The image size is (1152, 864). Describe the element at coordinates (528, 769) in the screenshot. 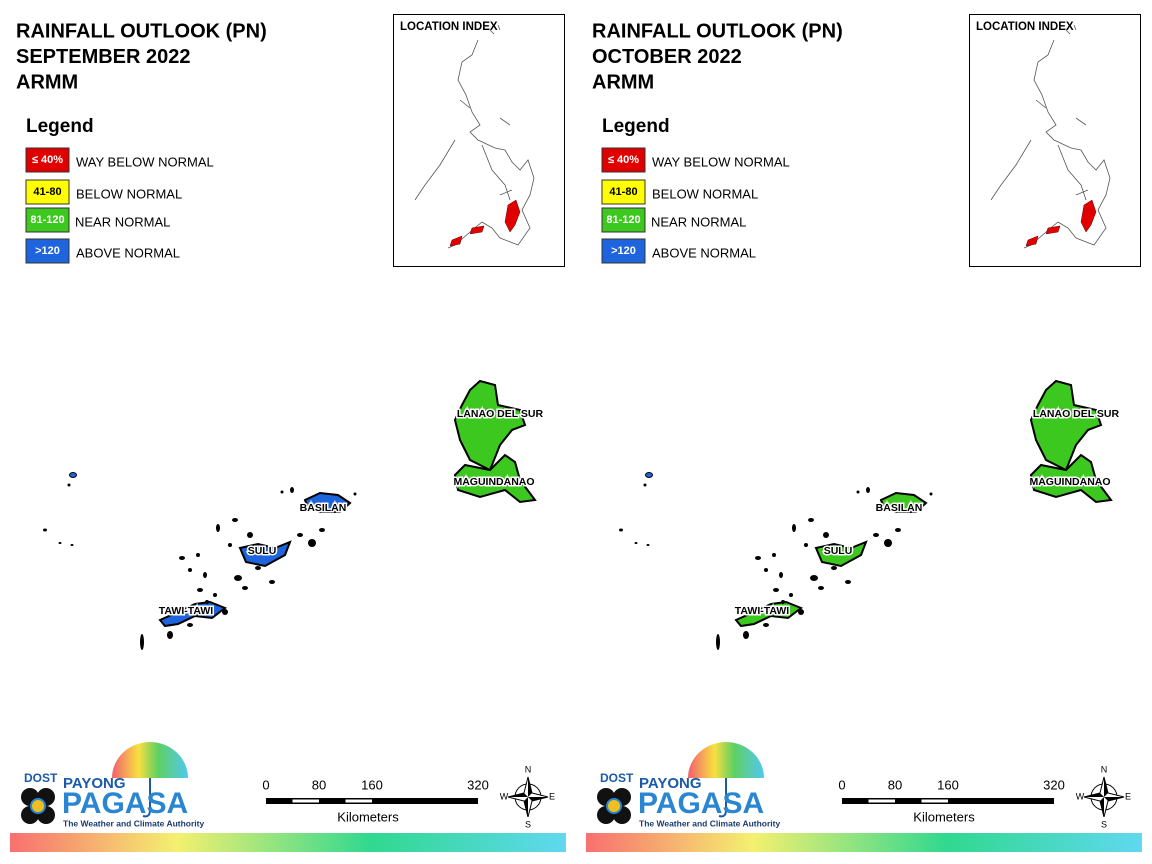

I see `compass-letter: N` at that location.